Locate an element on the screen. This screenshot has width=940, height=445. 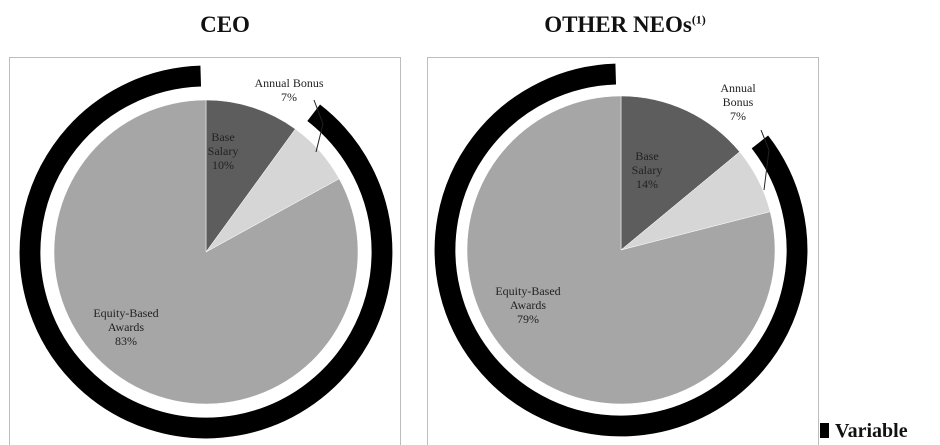
legend-label-variable: Variable is located at coordinates (871, 431).